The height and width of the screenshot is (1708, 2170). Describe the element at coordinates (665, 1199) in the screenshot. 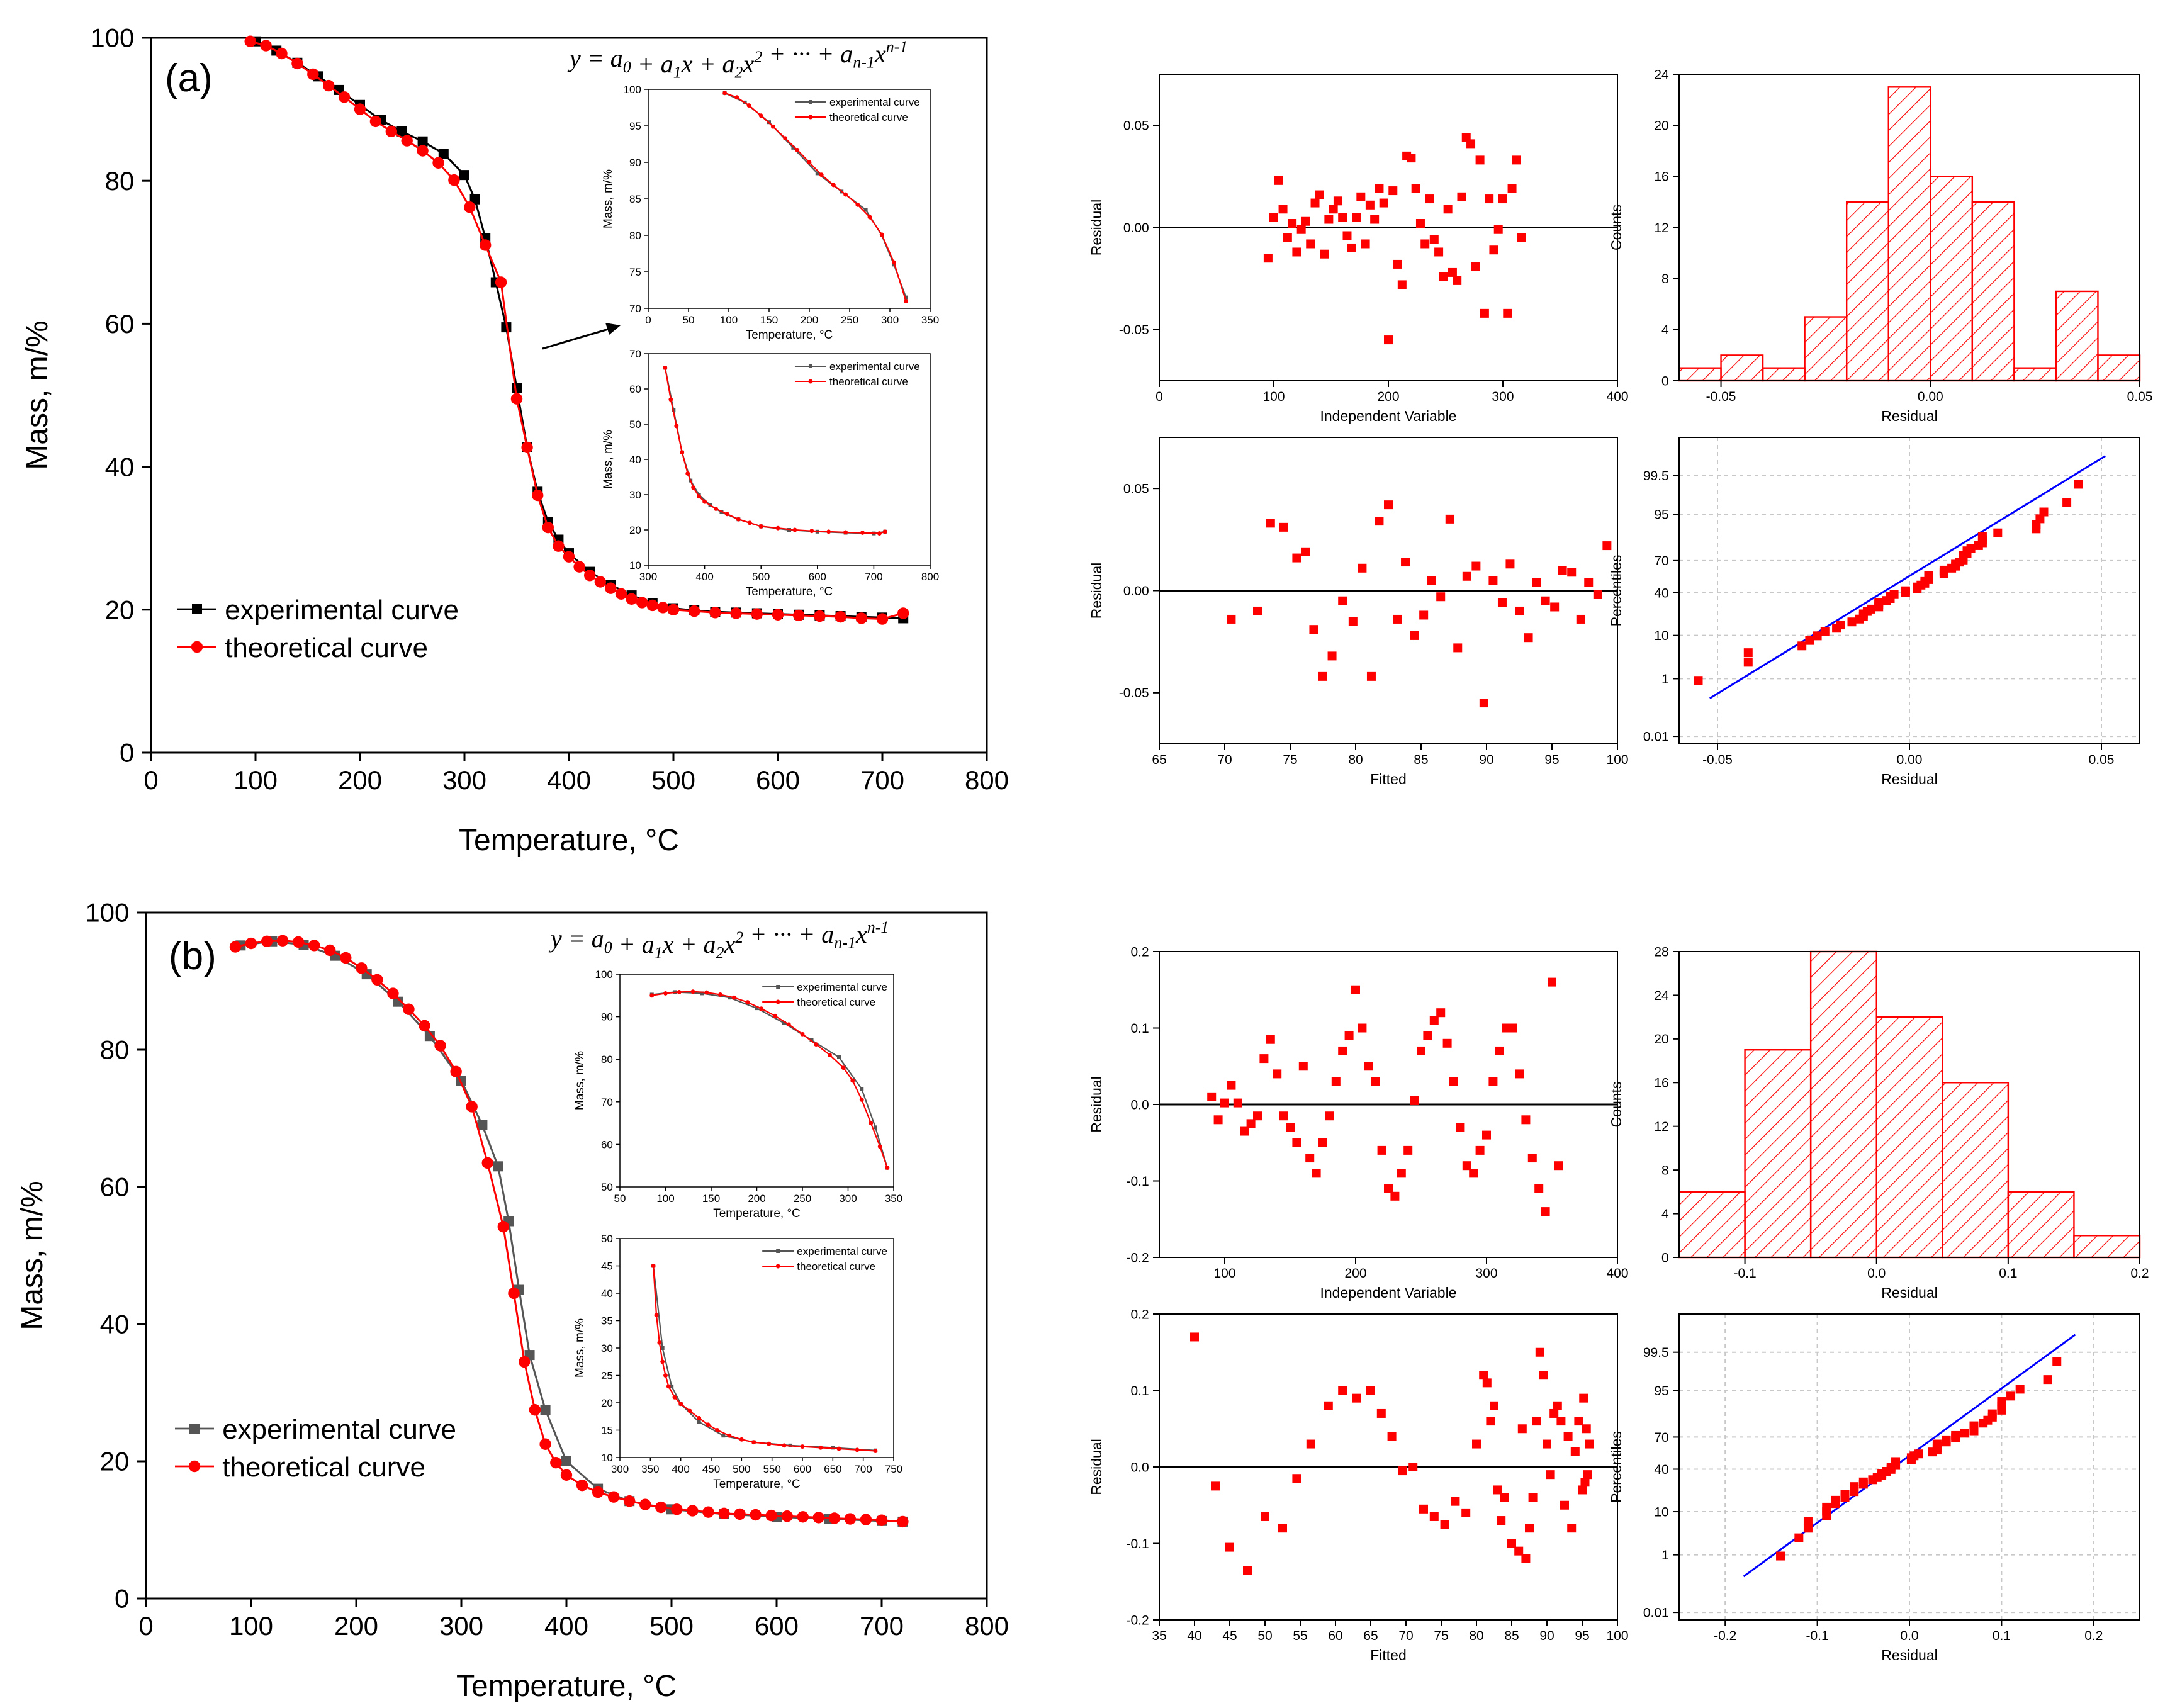

I see `x-tick-label: 100` at that location.